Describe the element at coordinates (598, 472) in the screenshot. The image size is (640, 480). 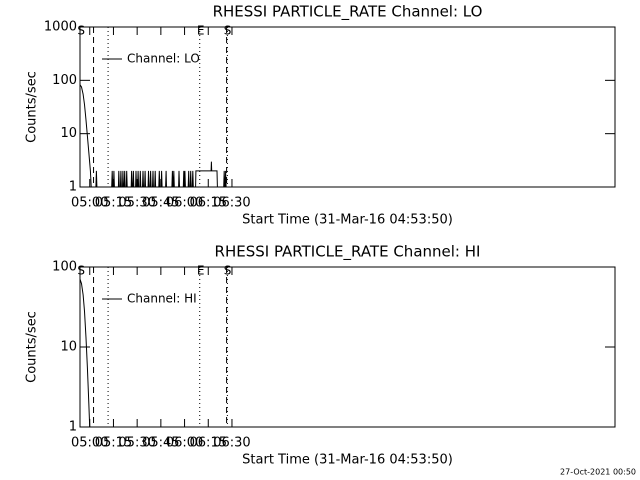
I see `footer: 27-Oct-2021 00:50` at that location.